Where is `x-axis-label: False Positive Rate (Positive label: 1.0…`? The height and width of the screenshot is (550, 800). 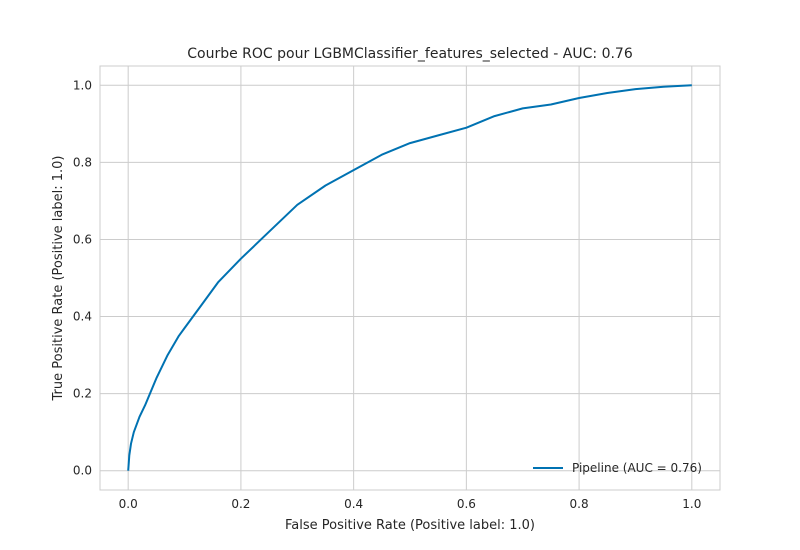
x-axis-label: False Positive Rate (Positive label: 1.0… is located at coordinates (410, 525).